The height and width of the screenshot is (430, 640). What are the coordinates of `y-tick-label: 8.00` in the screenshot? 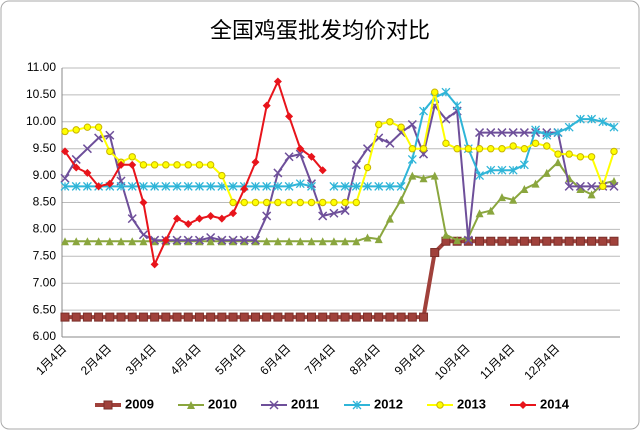 It's located at (45, 229).